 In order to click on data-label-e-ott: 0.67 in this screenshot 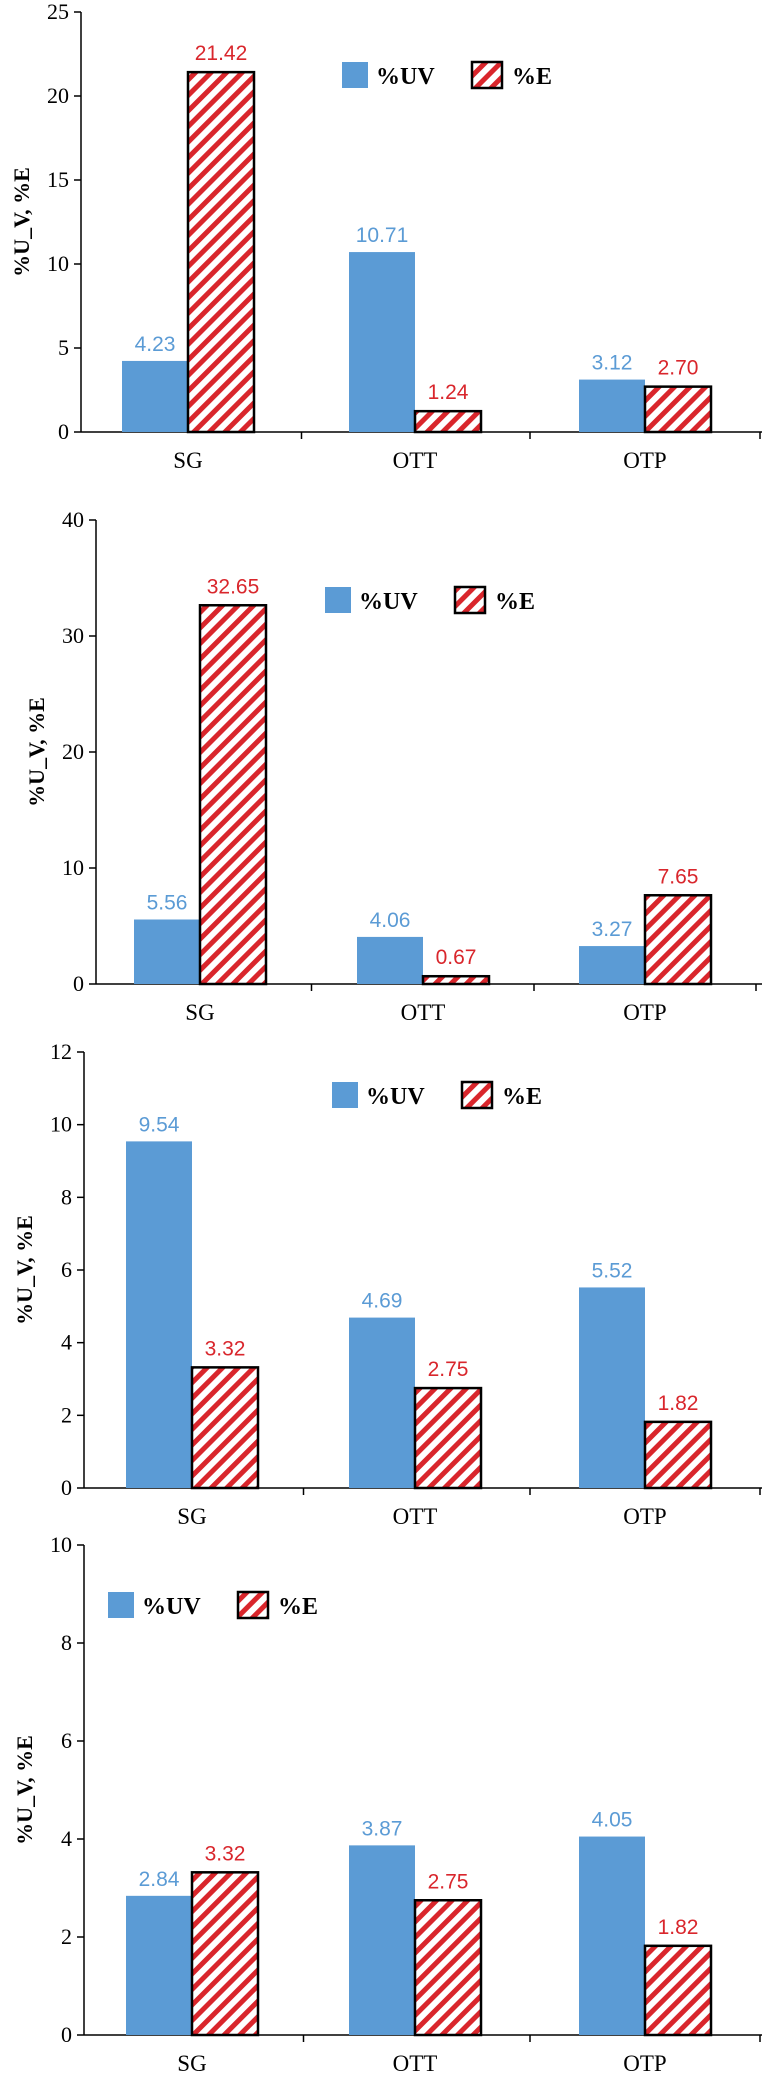, I will do `click(456, 957)`.